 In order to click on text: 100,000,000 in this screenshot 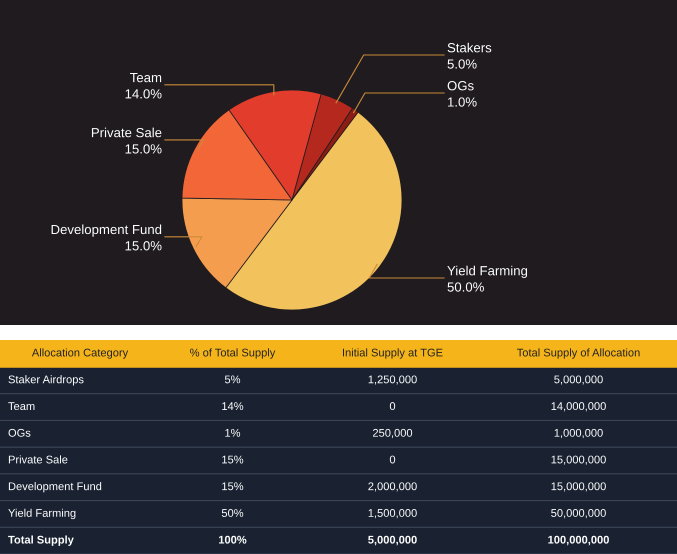, I will do `click(578, 541)`.